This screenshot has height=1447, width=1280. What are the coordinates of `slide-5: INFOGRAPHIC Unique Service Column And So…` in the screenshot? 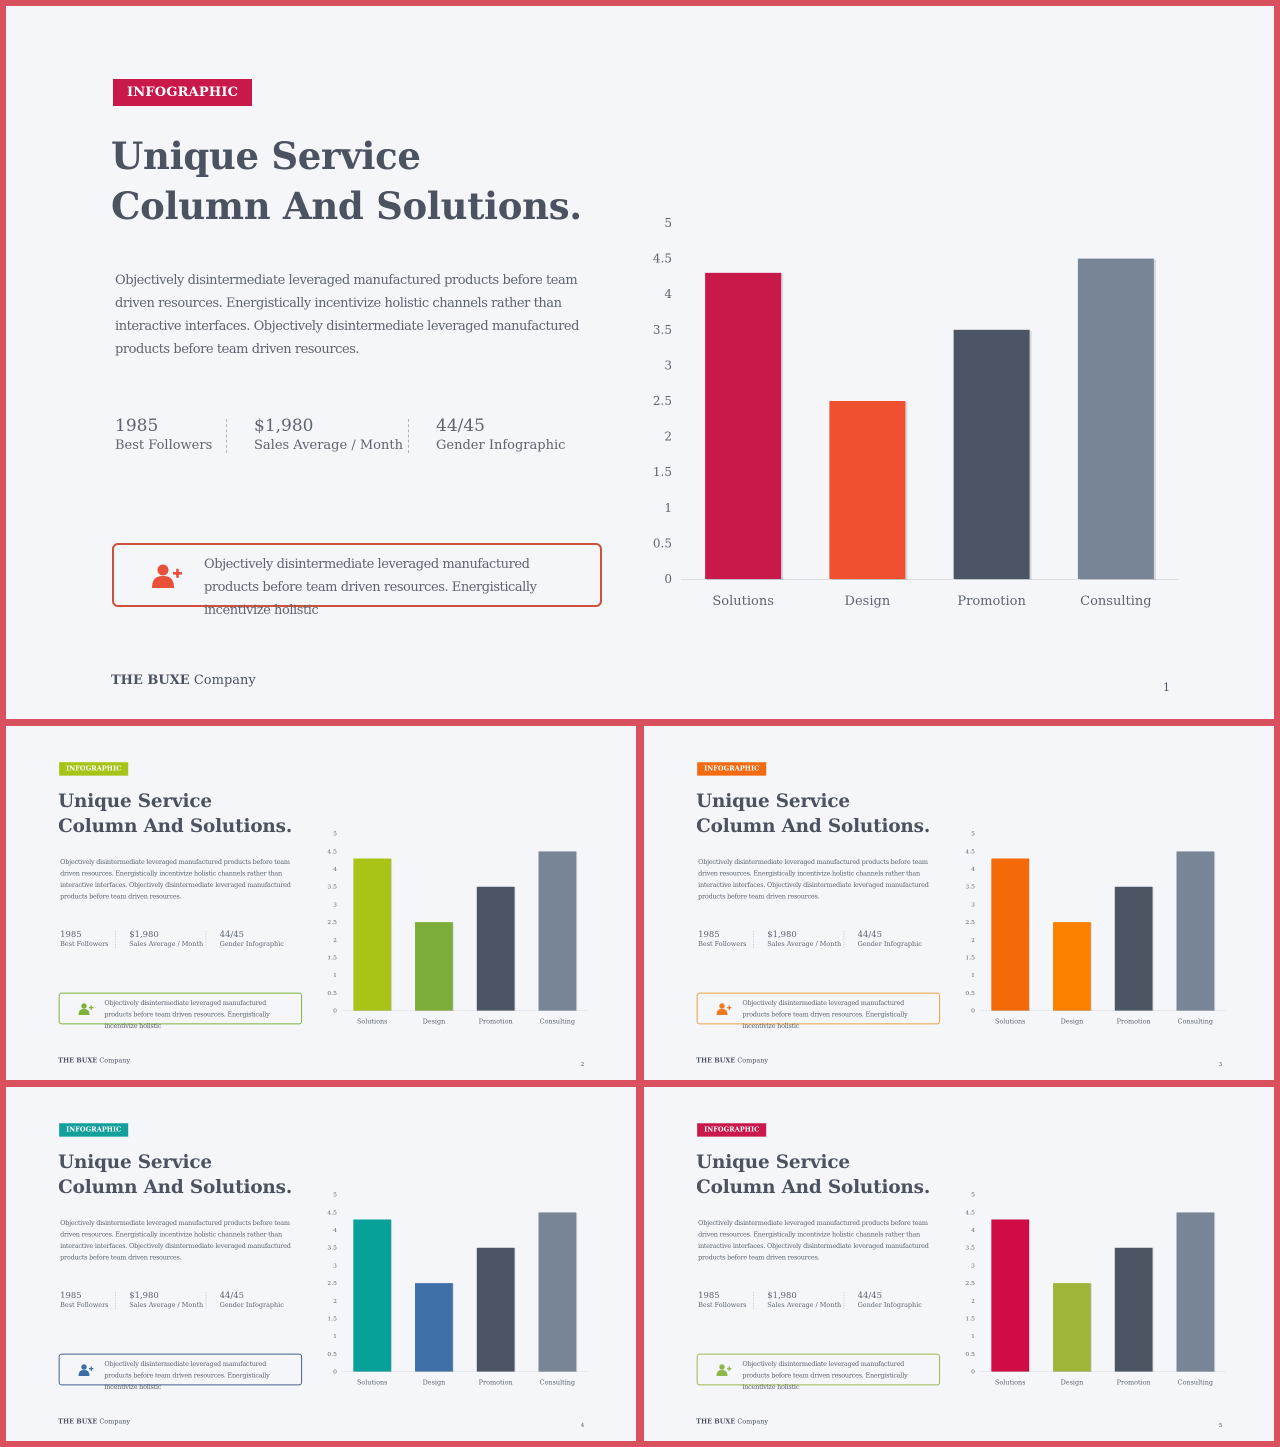 It's located at (959, 1264).